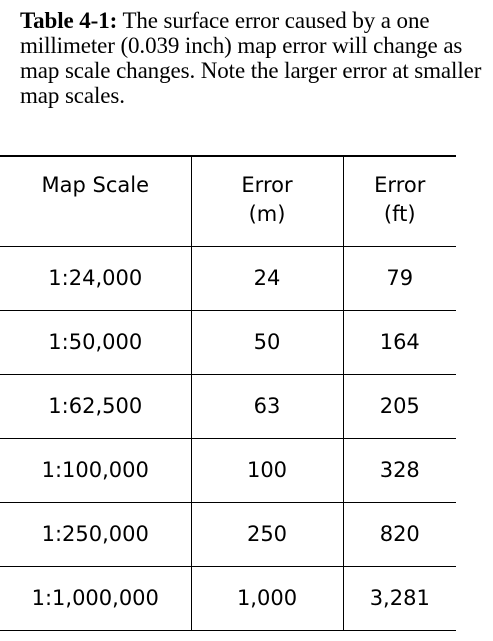 The width and height of the screenshot is (493, 641). I want to click on table-row: 1:24,000 24 79, so click(228, 278).